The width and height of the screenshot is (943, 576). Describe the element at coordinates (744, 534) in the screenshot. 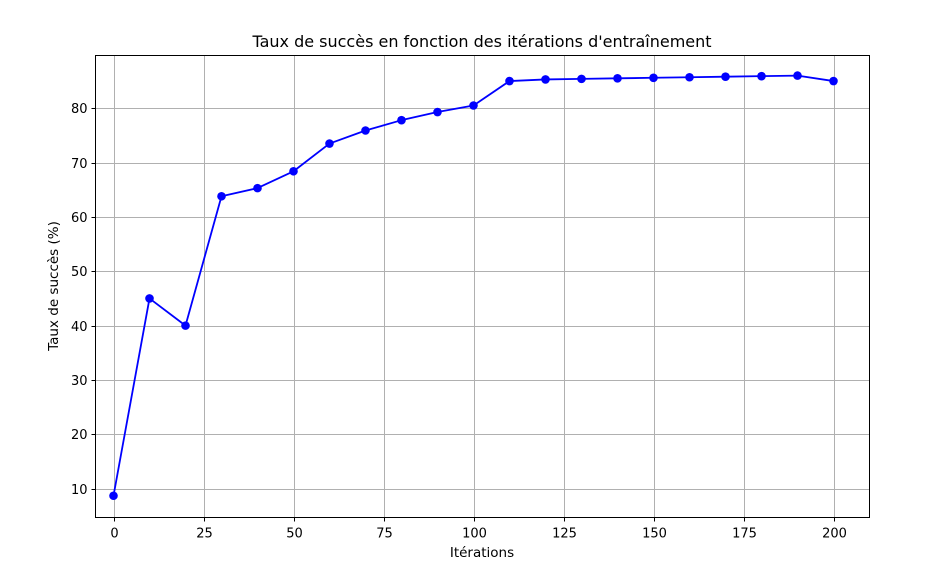

I see `x-tick-label: 175` at that location.